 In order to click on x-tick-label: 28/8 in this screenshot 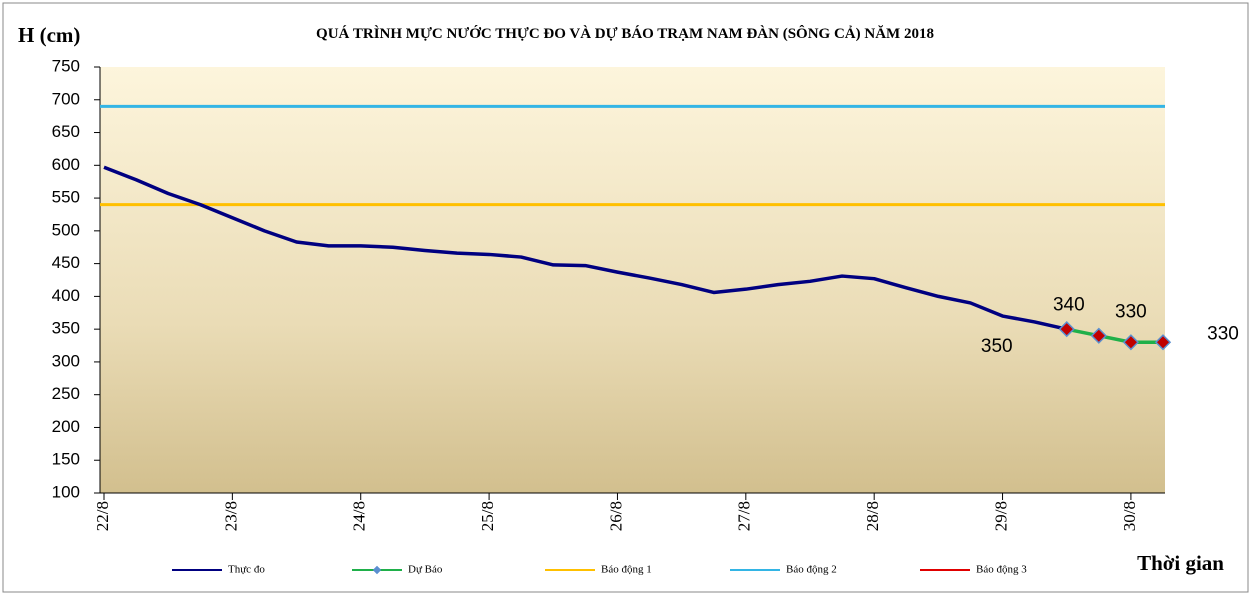, I will do `click(872, 516)`.